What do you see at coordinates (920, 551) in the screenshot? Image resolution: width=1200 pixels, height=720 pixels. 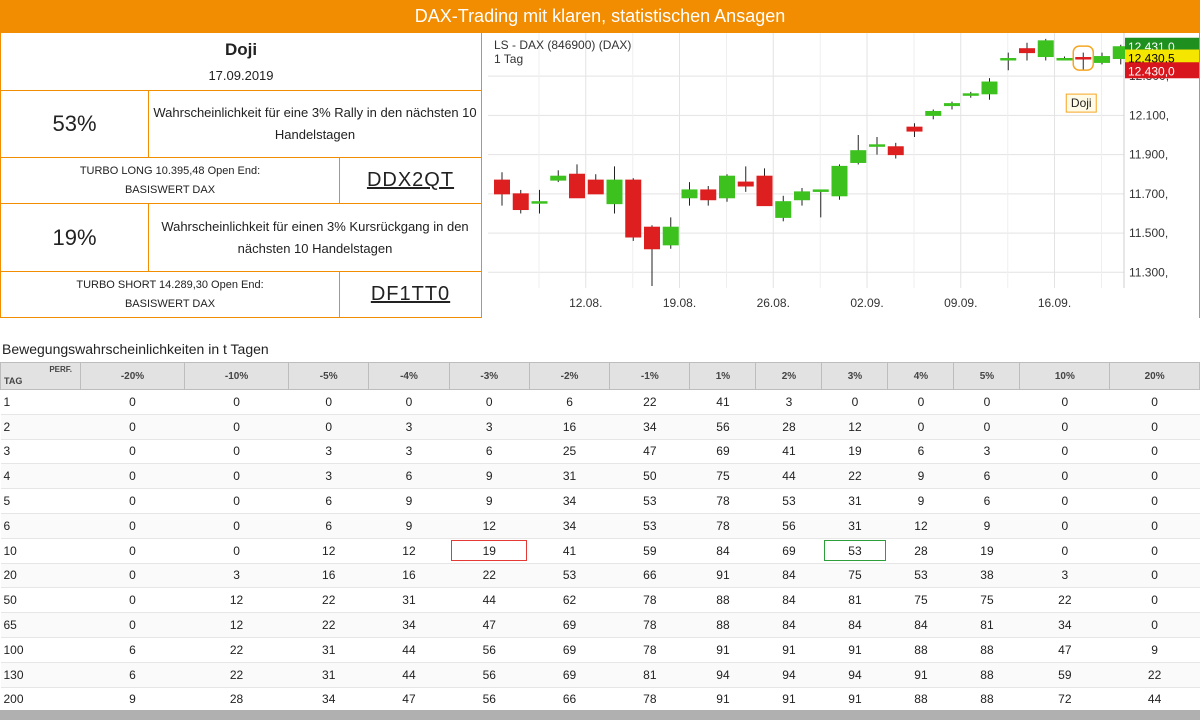 I see `probability-cell: 28` at bounding box center [920, 551].